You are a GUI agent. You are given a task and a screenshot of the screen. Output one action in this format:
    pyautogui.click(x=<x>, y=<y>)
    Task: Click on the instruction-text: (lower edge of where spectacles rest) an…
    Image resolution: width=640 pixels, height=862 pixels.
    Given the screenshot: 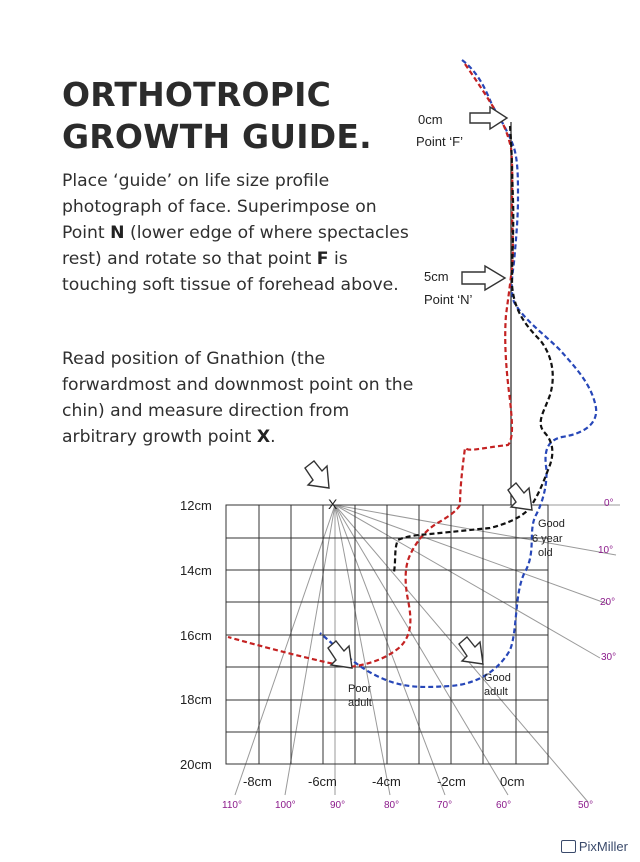 What is the action you would take?
    pyautogui.click(x=235, y=246)
    